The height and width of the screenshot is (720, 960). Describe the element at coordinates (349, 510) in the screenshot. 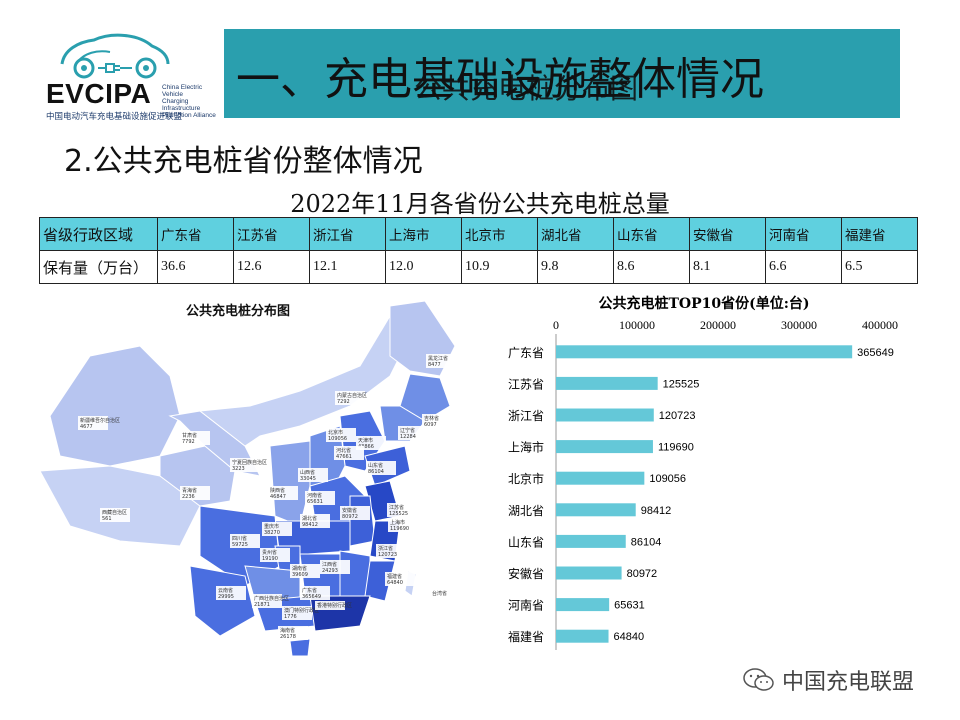

I see `map-label-name: 安徽省` at that location.